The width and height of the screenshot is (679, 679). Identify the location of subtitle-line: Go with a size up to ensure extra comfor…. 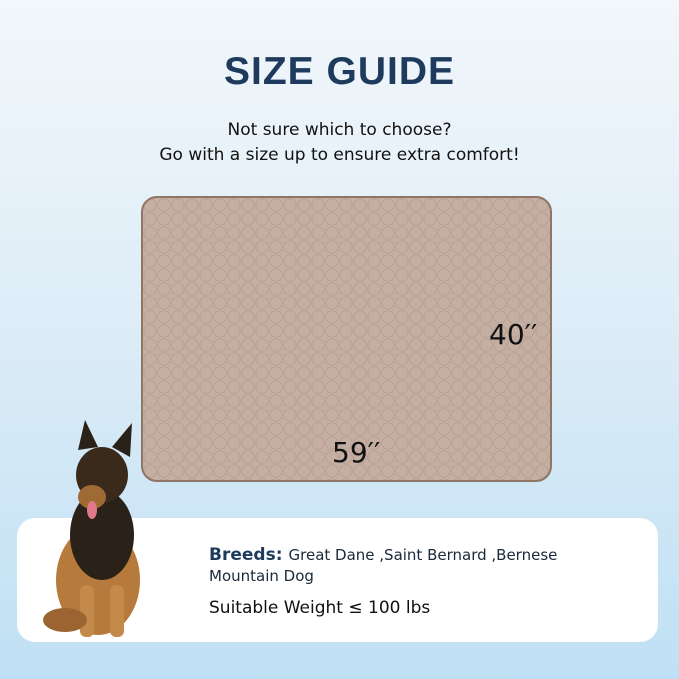
(339, 155).